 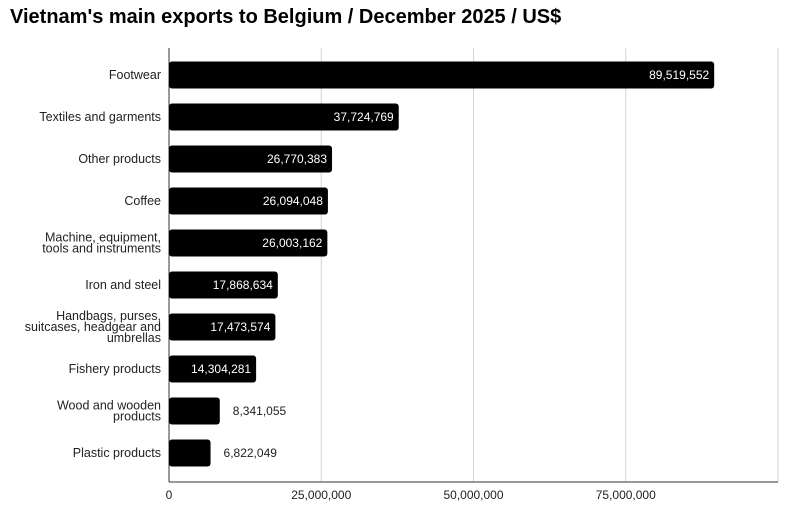 I want to click on x-tick-label: 75,000,000, so click(x=626, y=495).